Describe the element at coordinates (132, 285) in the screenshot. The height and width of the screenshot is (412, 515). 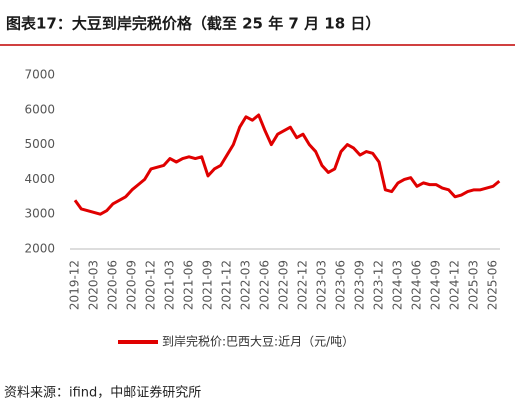
I see `x-tick-label: 2020-09` at that location.